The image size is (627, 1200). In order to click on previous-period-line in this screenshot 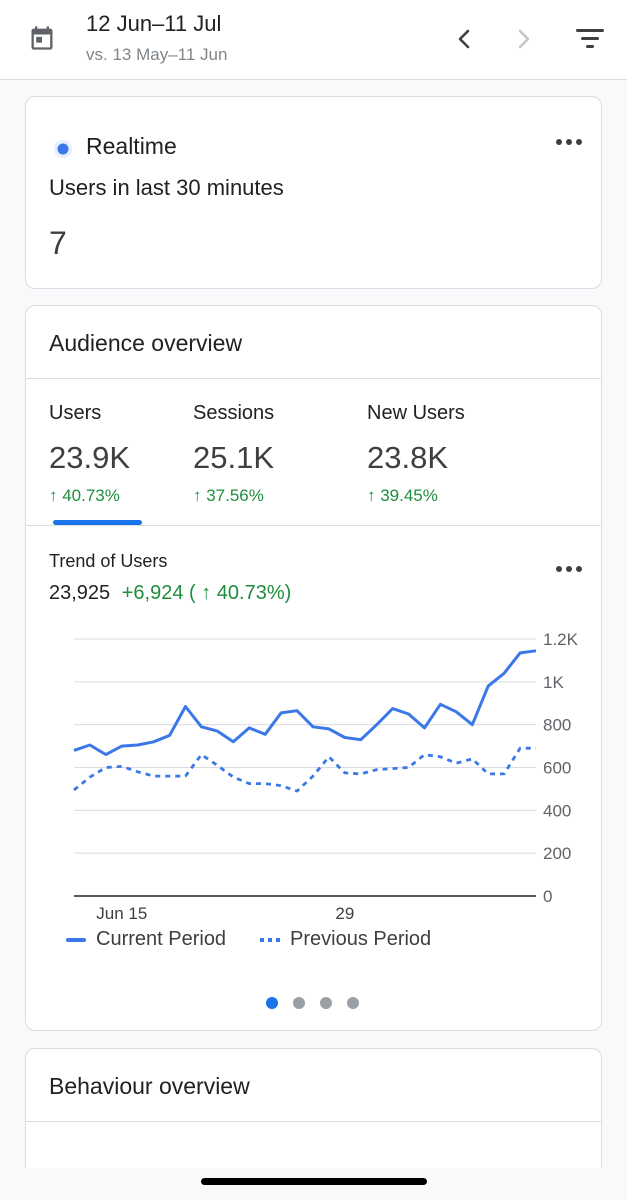, I will do `click(304, 769)`.